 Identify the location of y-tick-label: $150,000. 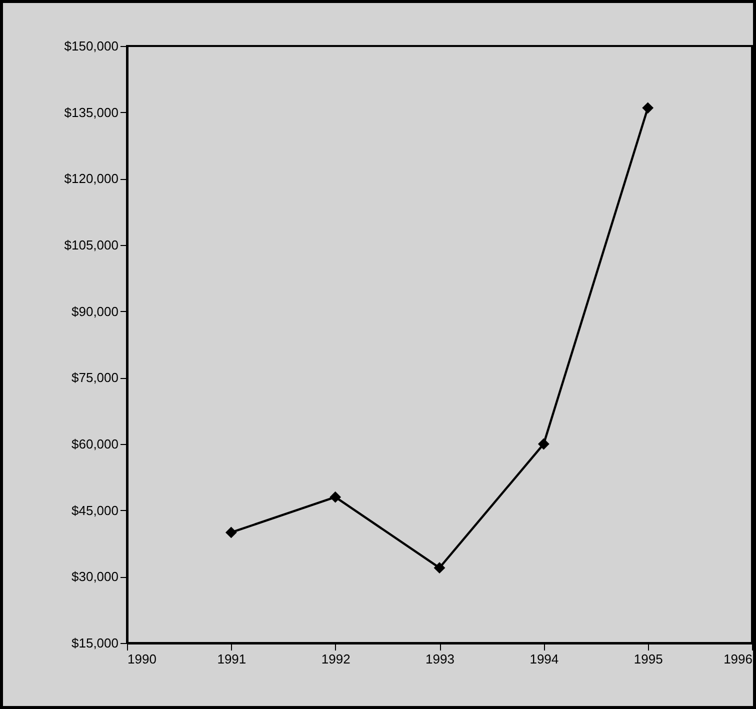
(91, 46).